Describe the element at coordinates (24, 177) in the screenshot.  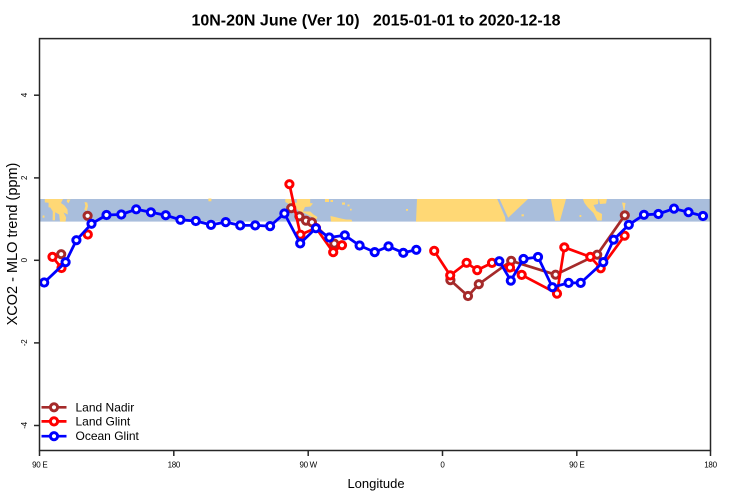
I see `svg-text: 2` at that location.